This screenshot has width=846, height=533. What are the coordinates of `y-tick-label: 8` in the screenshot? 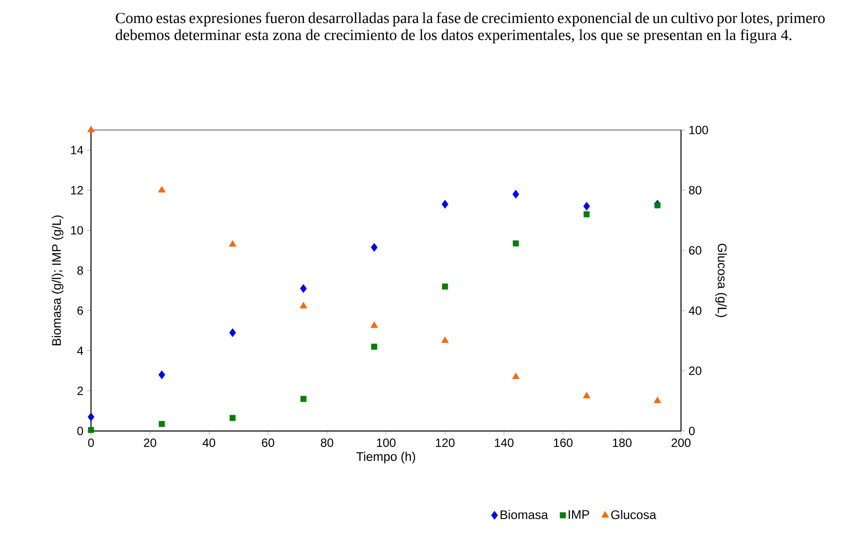 It's located at (80, 270).